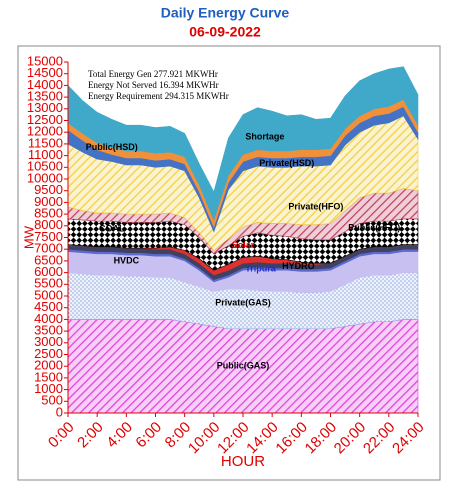 Image resolution: width=450 pixels, height=489 pixels. I want to click on annotation: Energy Requirement 294.315 MKWHr, so click(158, 96).